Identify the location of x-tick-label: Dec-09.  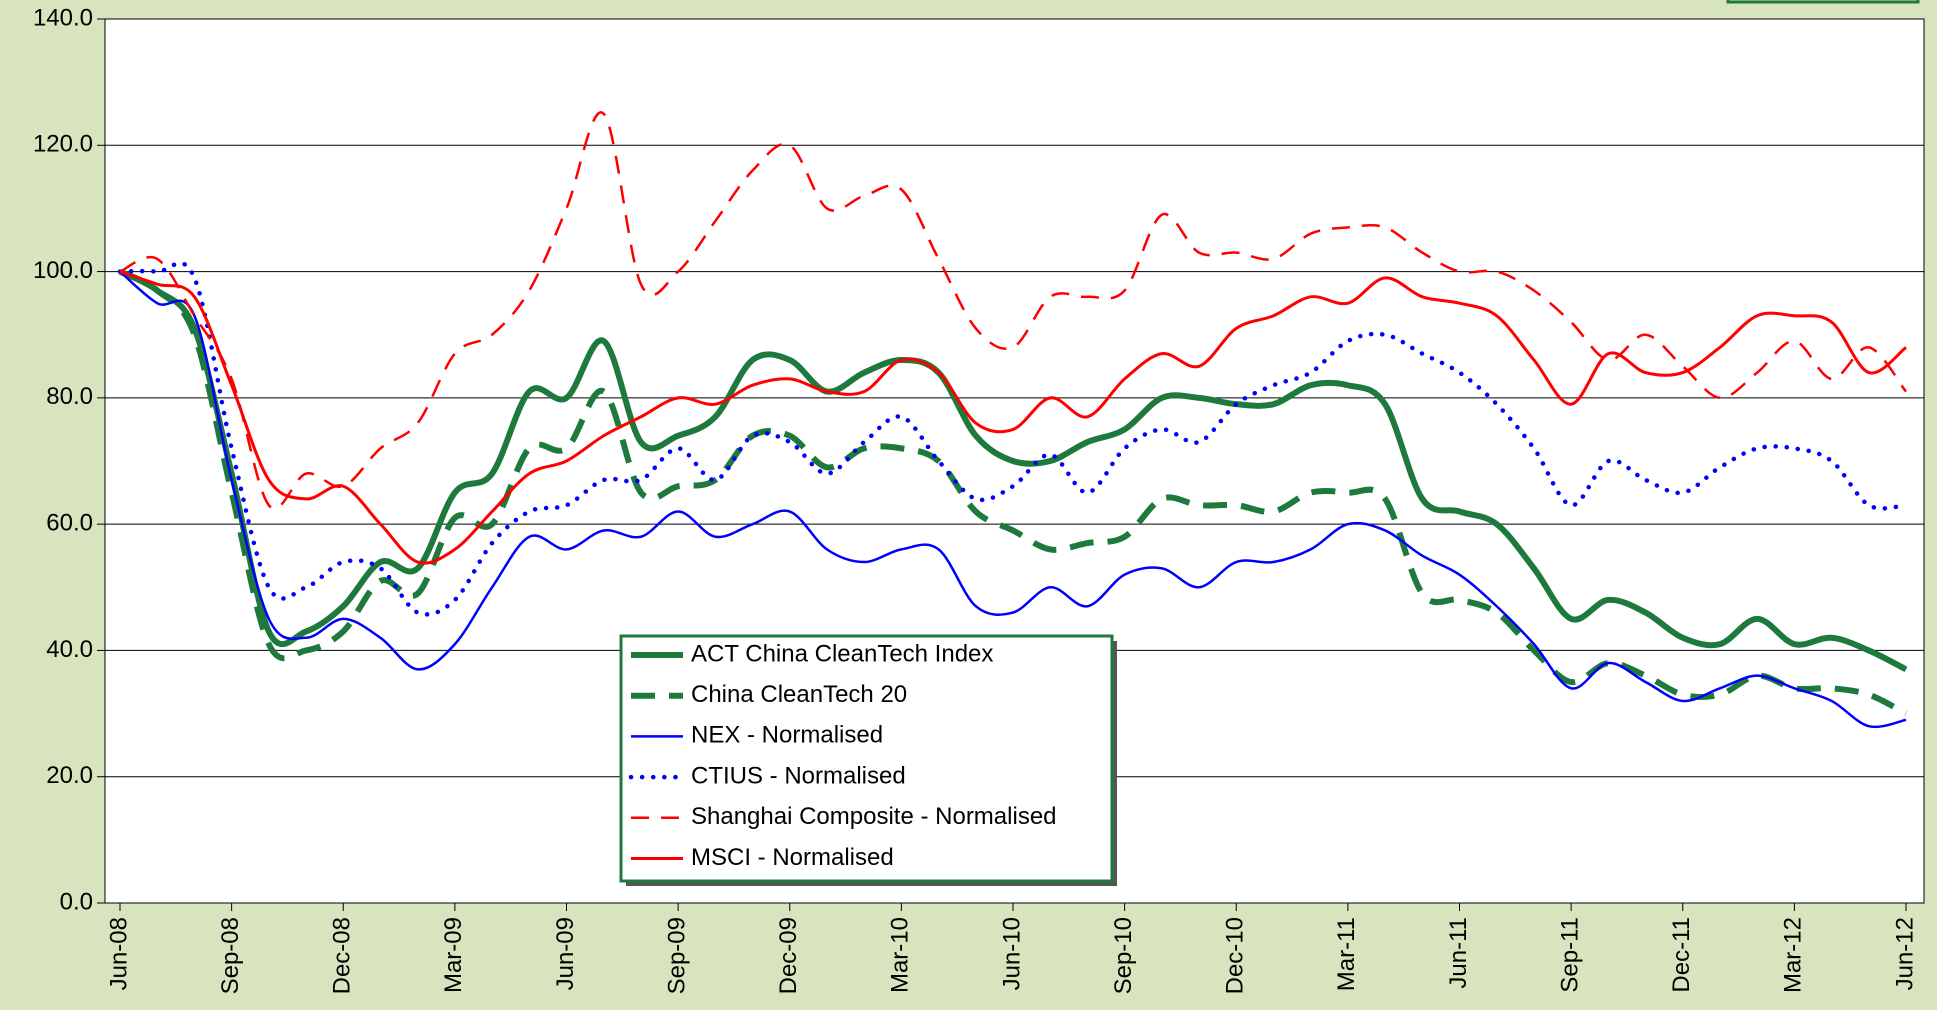
(788, 955).